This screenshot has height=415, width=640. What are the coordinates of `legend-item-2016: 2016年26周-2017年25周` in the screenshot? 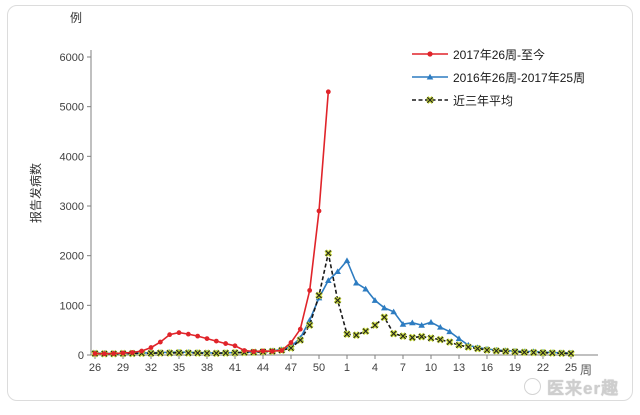 It's located at (498, 77).